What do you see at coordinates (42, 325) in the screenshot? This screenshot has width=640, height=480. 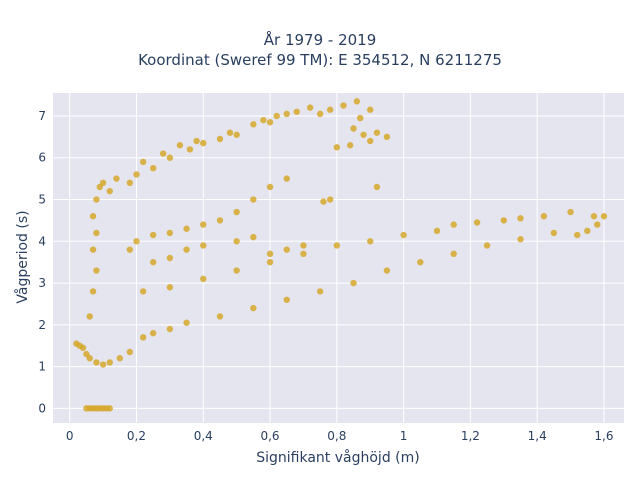 I see `y-tick-label: 2` at bounding box center [42, 325].